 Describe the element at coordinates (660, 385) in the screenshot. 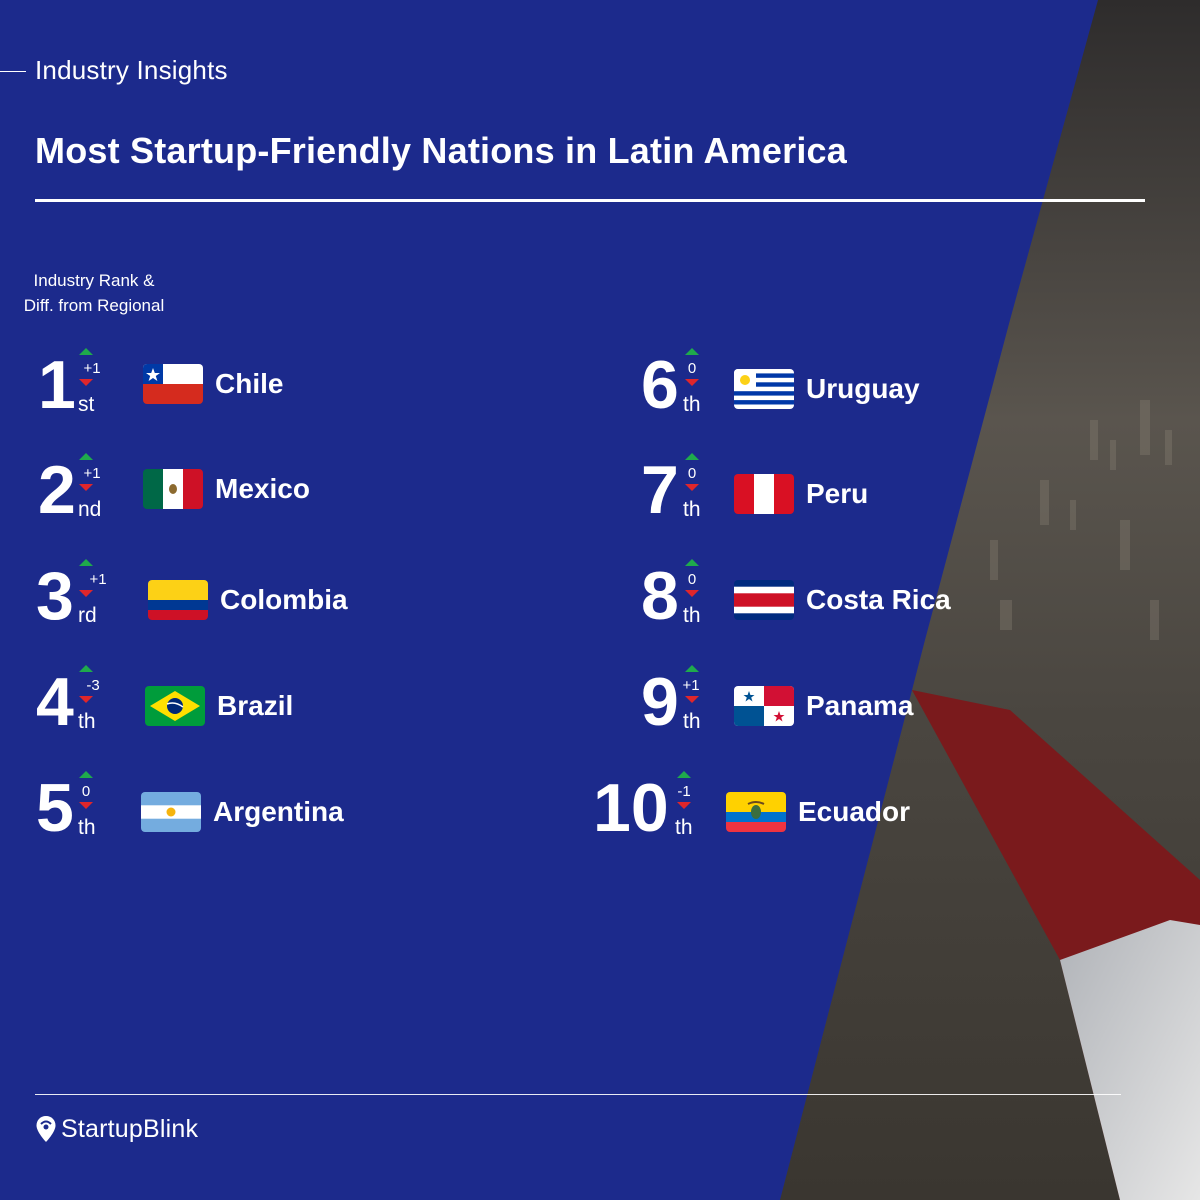

I see `rank-number: 6` at that location.